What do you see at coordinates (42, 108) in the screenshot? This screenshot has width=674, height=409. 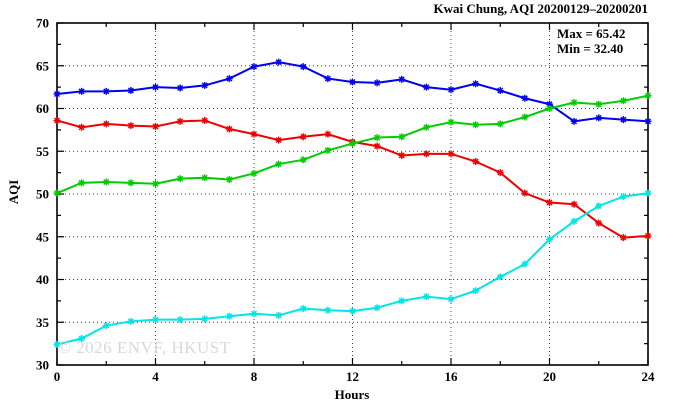 I see `y-tick-label: 60` at bounding box center [42, 108].